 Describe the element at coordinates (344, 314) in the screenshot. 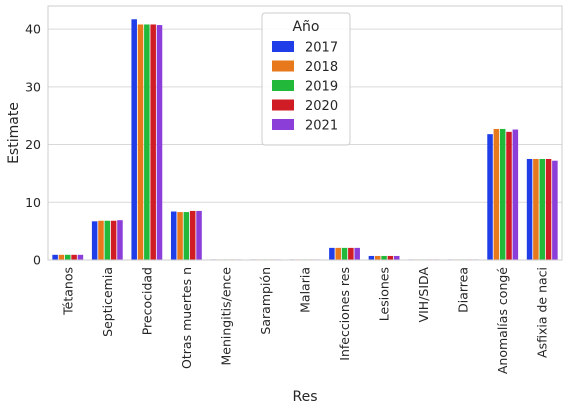

I see `x-tick-label: Infecciones res` at that location.